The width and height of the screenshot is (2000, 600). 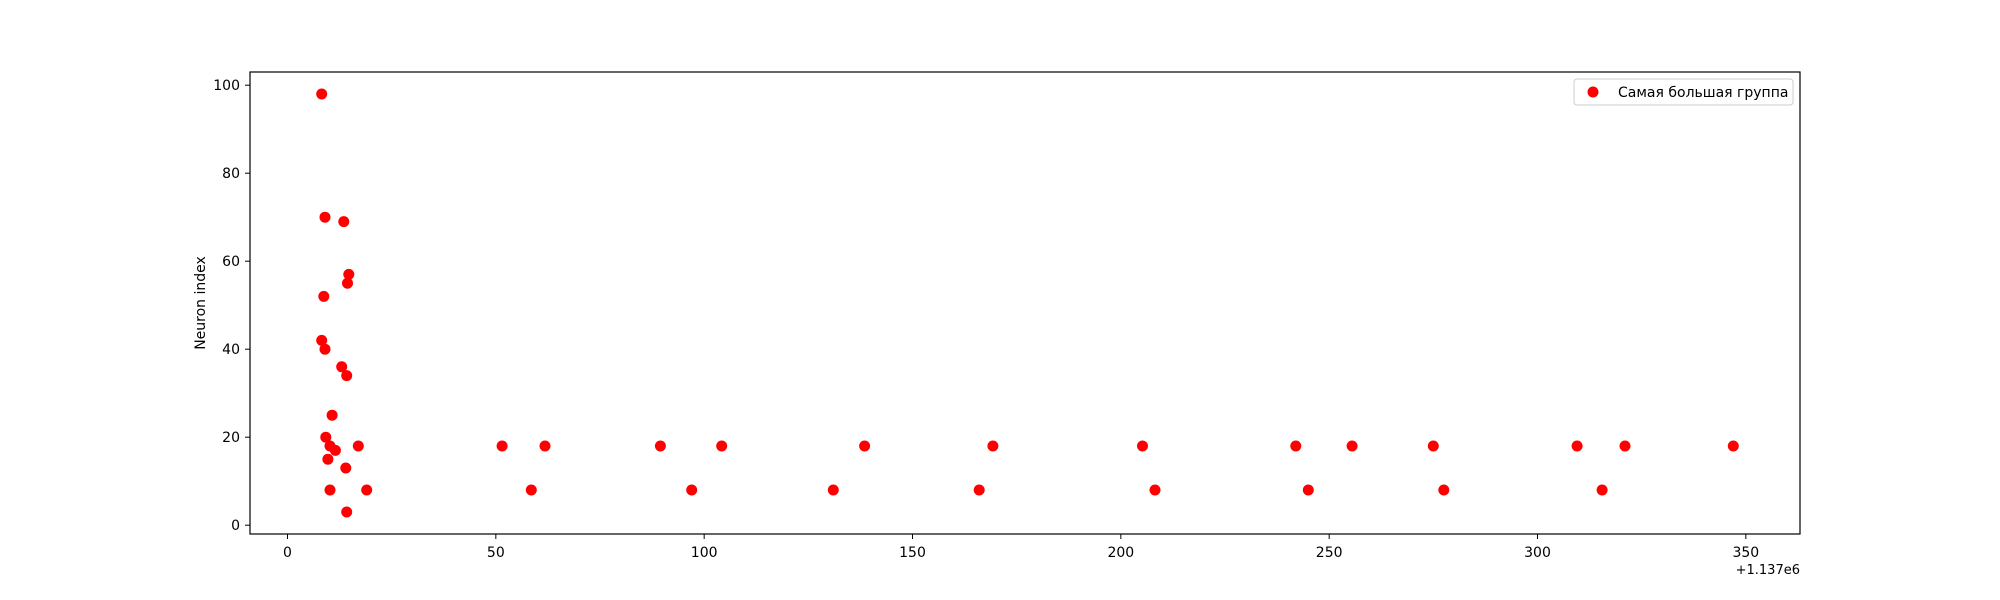 What do you see at coordinates (1593, 92) in the screenshot?
I see `legend-marker` at bounding box center [1593, 92].